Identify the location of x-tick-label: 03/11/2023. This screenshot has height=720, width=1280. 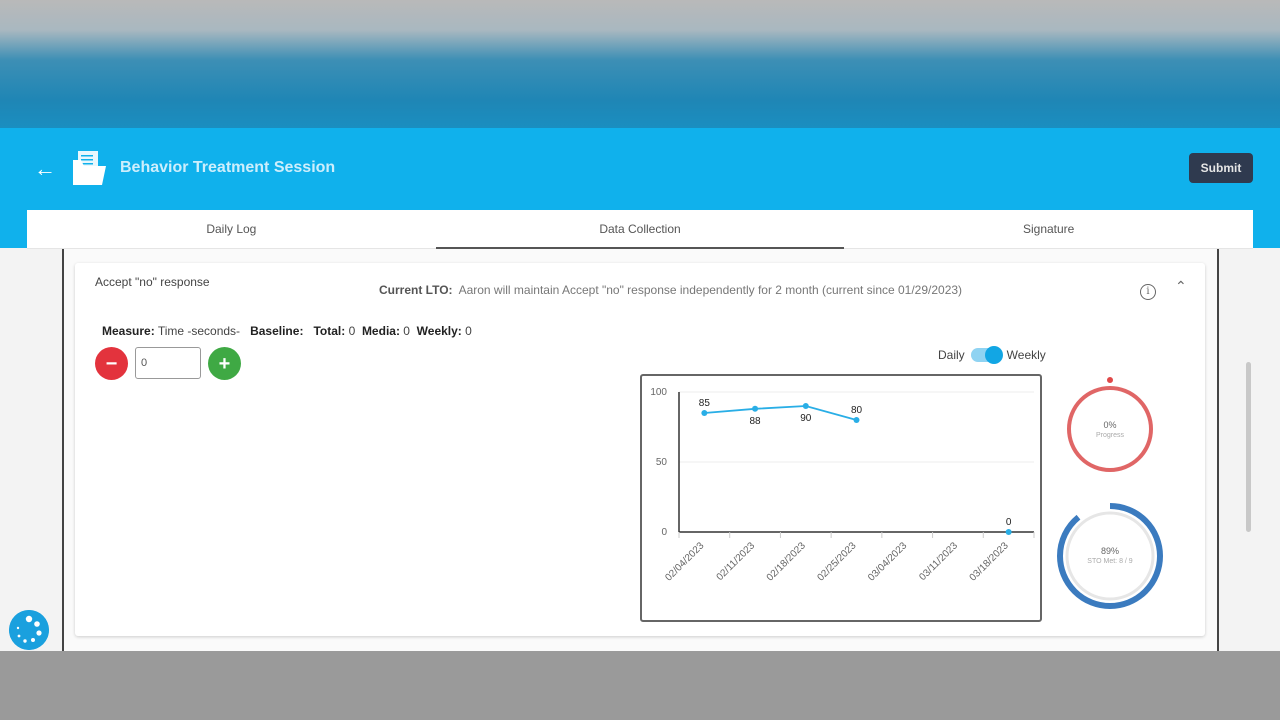
(938, 561).